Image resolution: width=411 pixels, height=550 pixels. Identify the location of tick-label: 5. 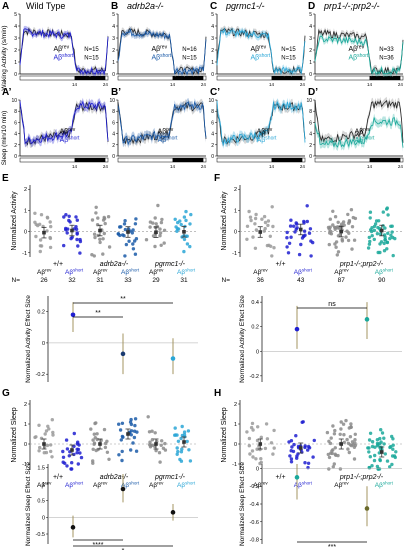
(15, 15).